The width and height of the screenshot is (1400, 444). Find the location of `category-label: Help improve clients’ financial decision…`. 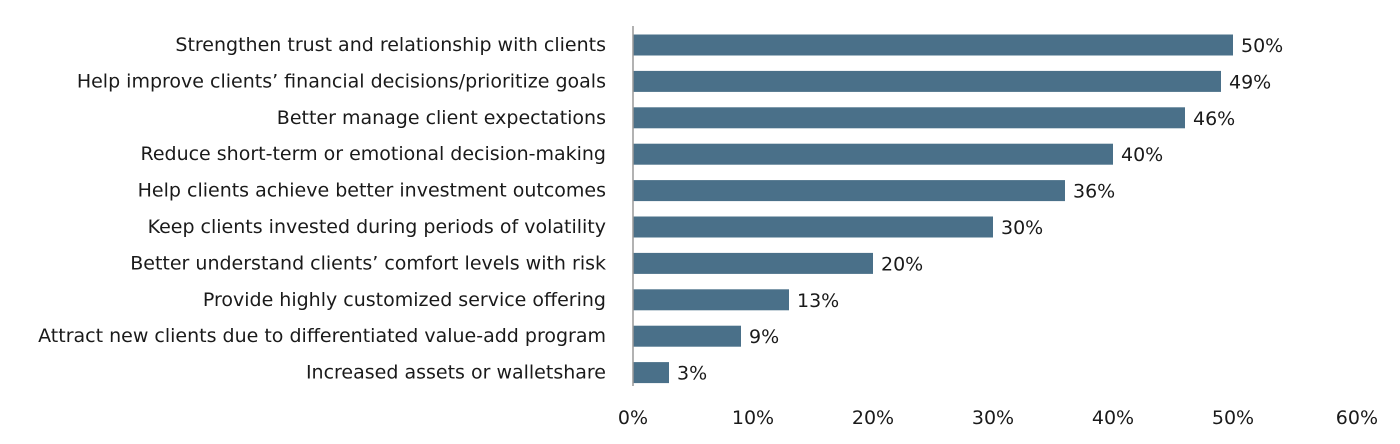

category-label: Help improve clients’ financial decision… is located at coordinates (341, 81).